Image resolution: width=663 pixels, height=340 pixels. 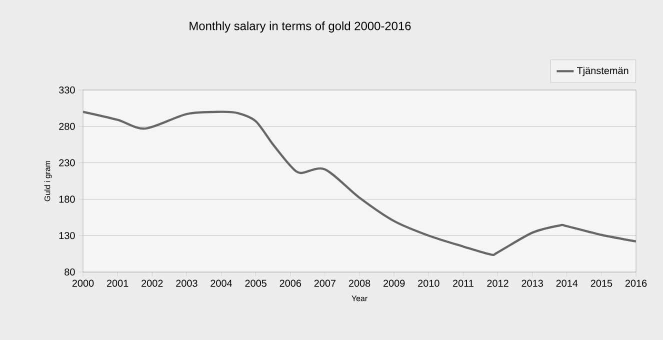 What do you see at coordinates (359, 283) in the screenshot?
I see `x-tick-label: 2008` at bounding box center [359, 283].